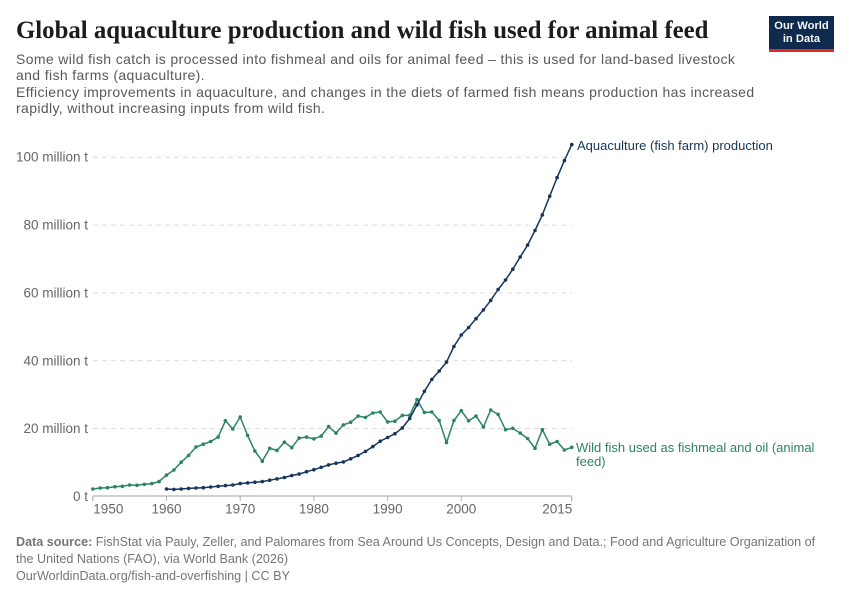 This screenshot has width=850, height=600. What do you see at coordinates (314, 509) in the screenshot?
I see `svg-text: 1980` at bounding box center [314, 509].